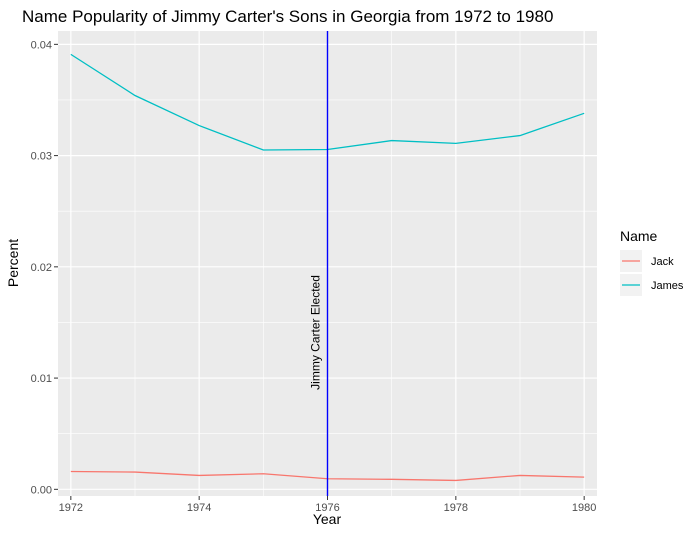 This screenshot has width=700, height=535. I want to click on x-axis-title: Year, so click(327, 519).